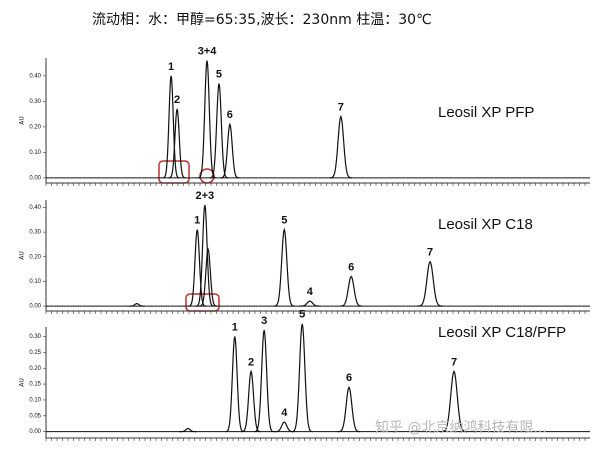 Image resolution: width=600 pixels, height=454 pixels. I want to click on y-tick-label: 0.15, so click(35, 385).